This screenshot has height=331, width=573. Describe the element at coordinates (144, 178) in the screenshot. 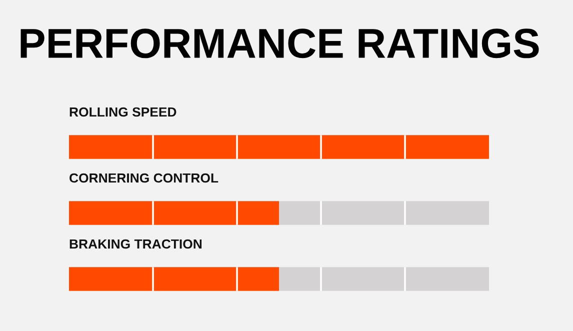

I see `y-tick-label: CORNERING CONTROL` at that location.